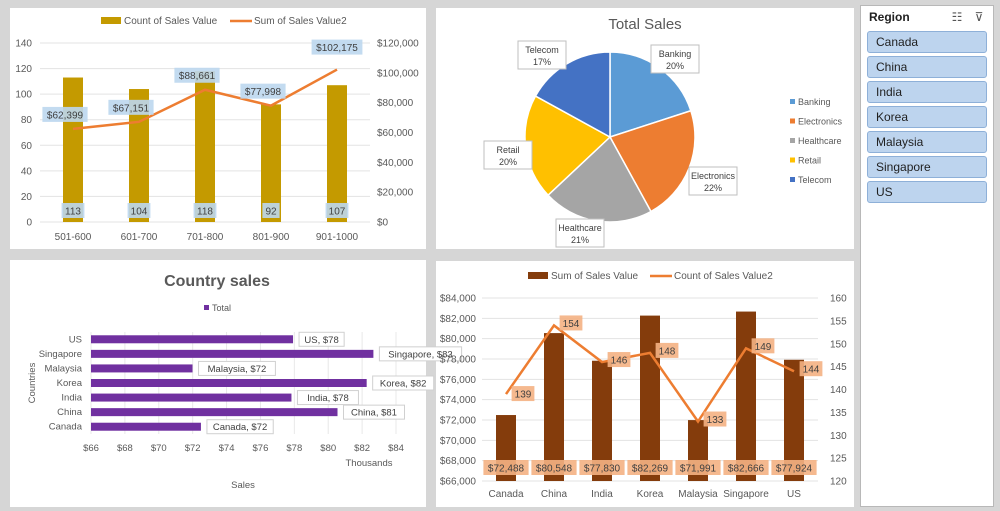 The width and height of the screenshot is (1000, 511). I want to click on y-tick-left: $84,000, so click(458, 299).